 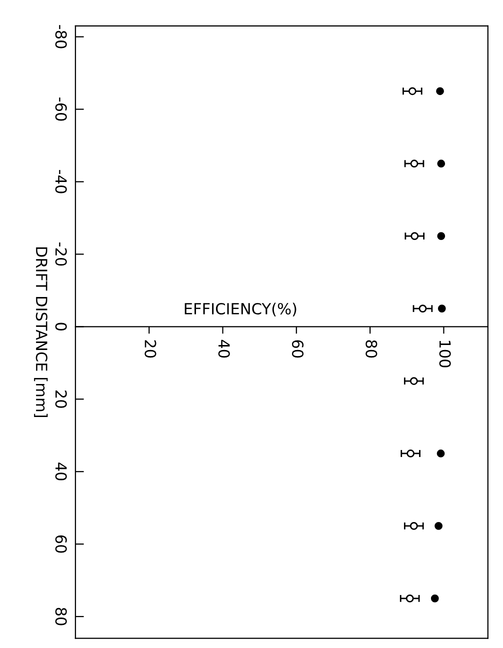 I want to click on y-tick-label: 60, so click(x=61, y=544).